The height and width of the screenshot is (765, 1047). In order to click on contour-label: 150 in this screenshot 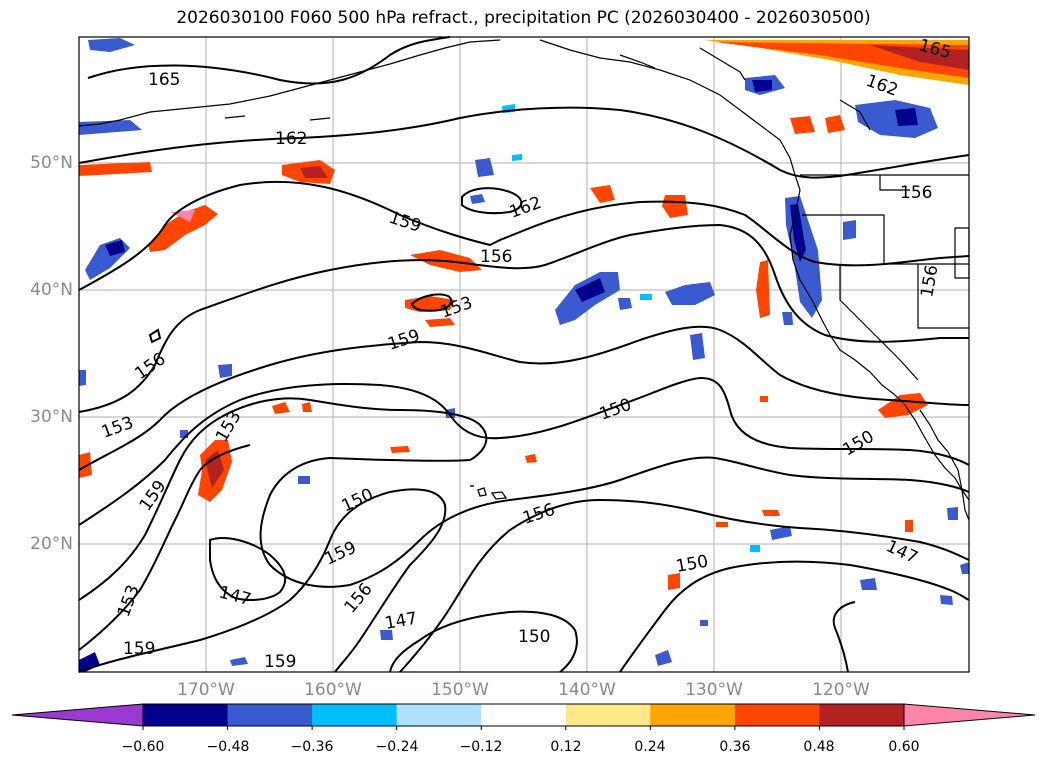, I will do `click(534, 637)`.